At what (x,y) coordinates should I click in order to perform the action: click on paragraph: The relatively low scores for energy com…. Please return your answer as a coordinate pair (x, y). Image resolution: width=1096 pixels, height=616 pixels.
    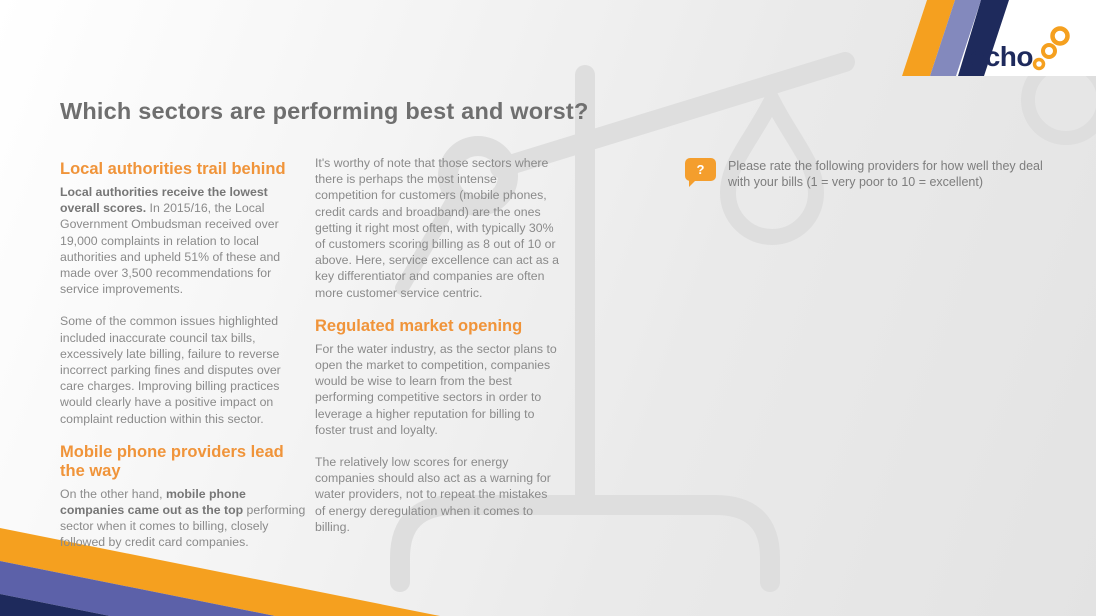
    Looking at the image, I should click on (433, 494).